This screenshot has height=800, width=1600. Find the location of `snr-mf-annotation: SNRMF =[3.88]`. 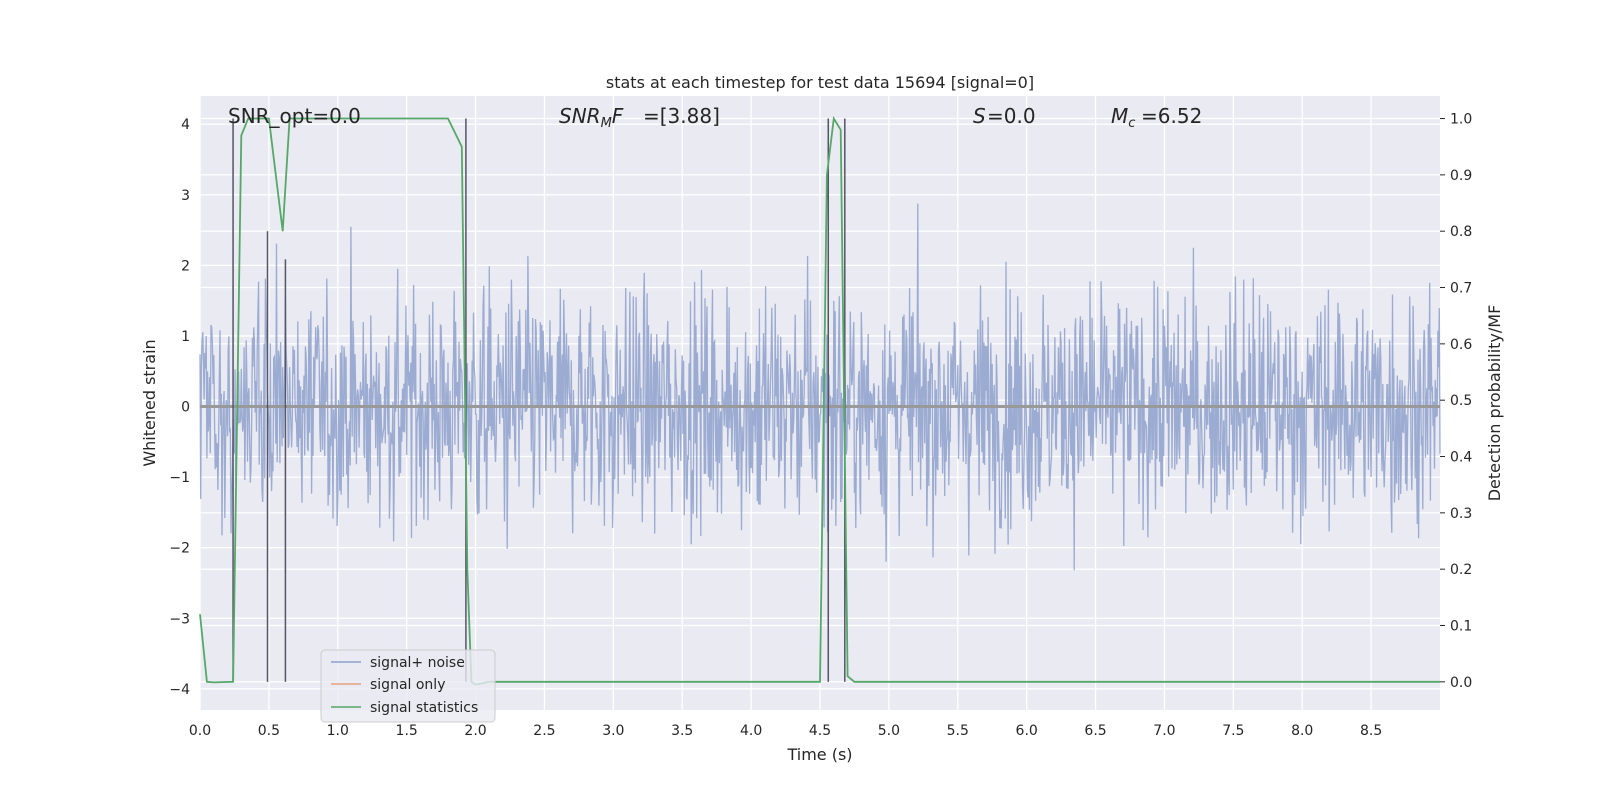

snr-mf-annotation: SNRMF =[3.88] is located at coordinates (639, 117).